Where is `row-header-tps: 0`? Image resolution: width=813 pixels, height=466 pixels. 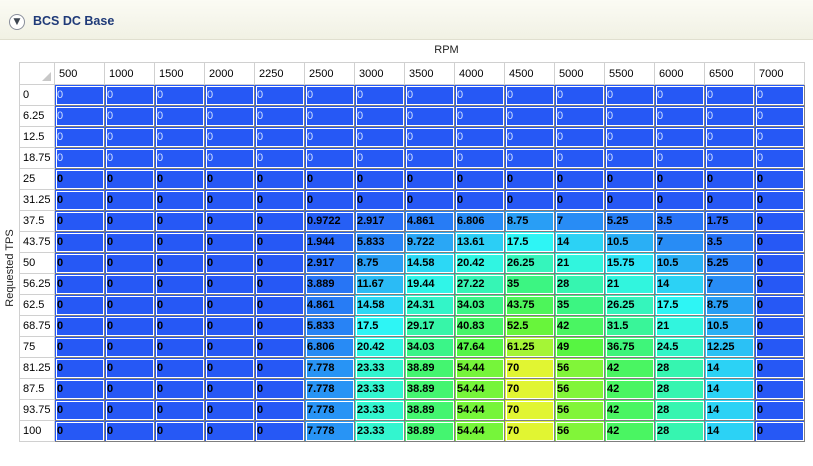
row-header-tps: 0 is located at coordinates (37, 95).